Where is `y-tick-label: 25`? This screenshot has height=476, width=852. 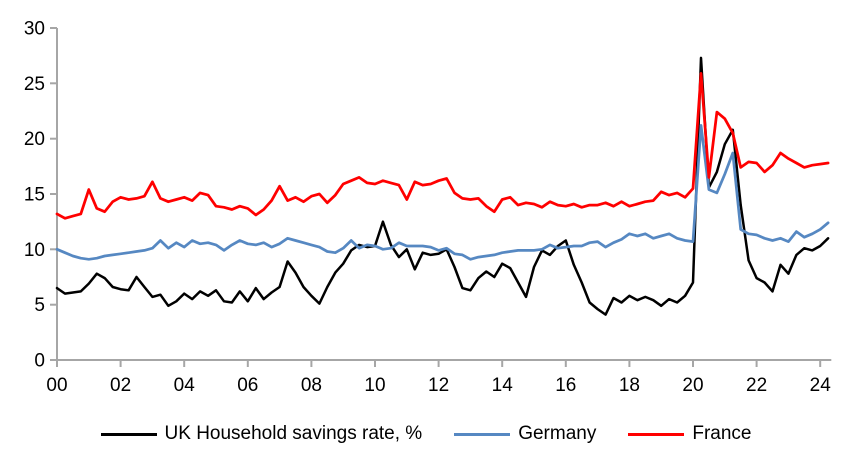
y-tick-label: 25 is located at coordinates (34, 84).